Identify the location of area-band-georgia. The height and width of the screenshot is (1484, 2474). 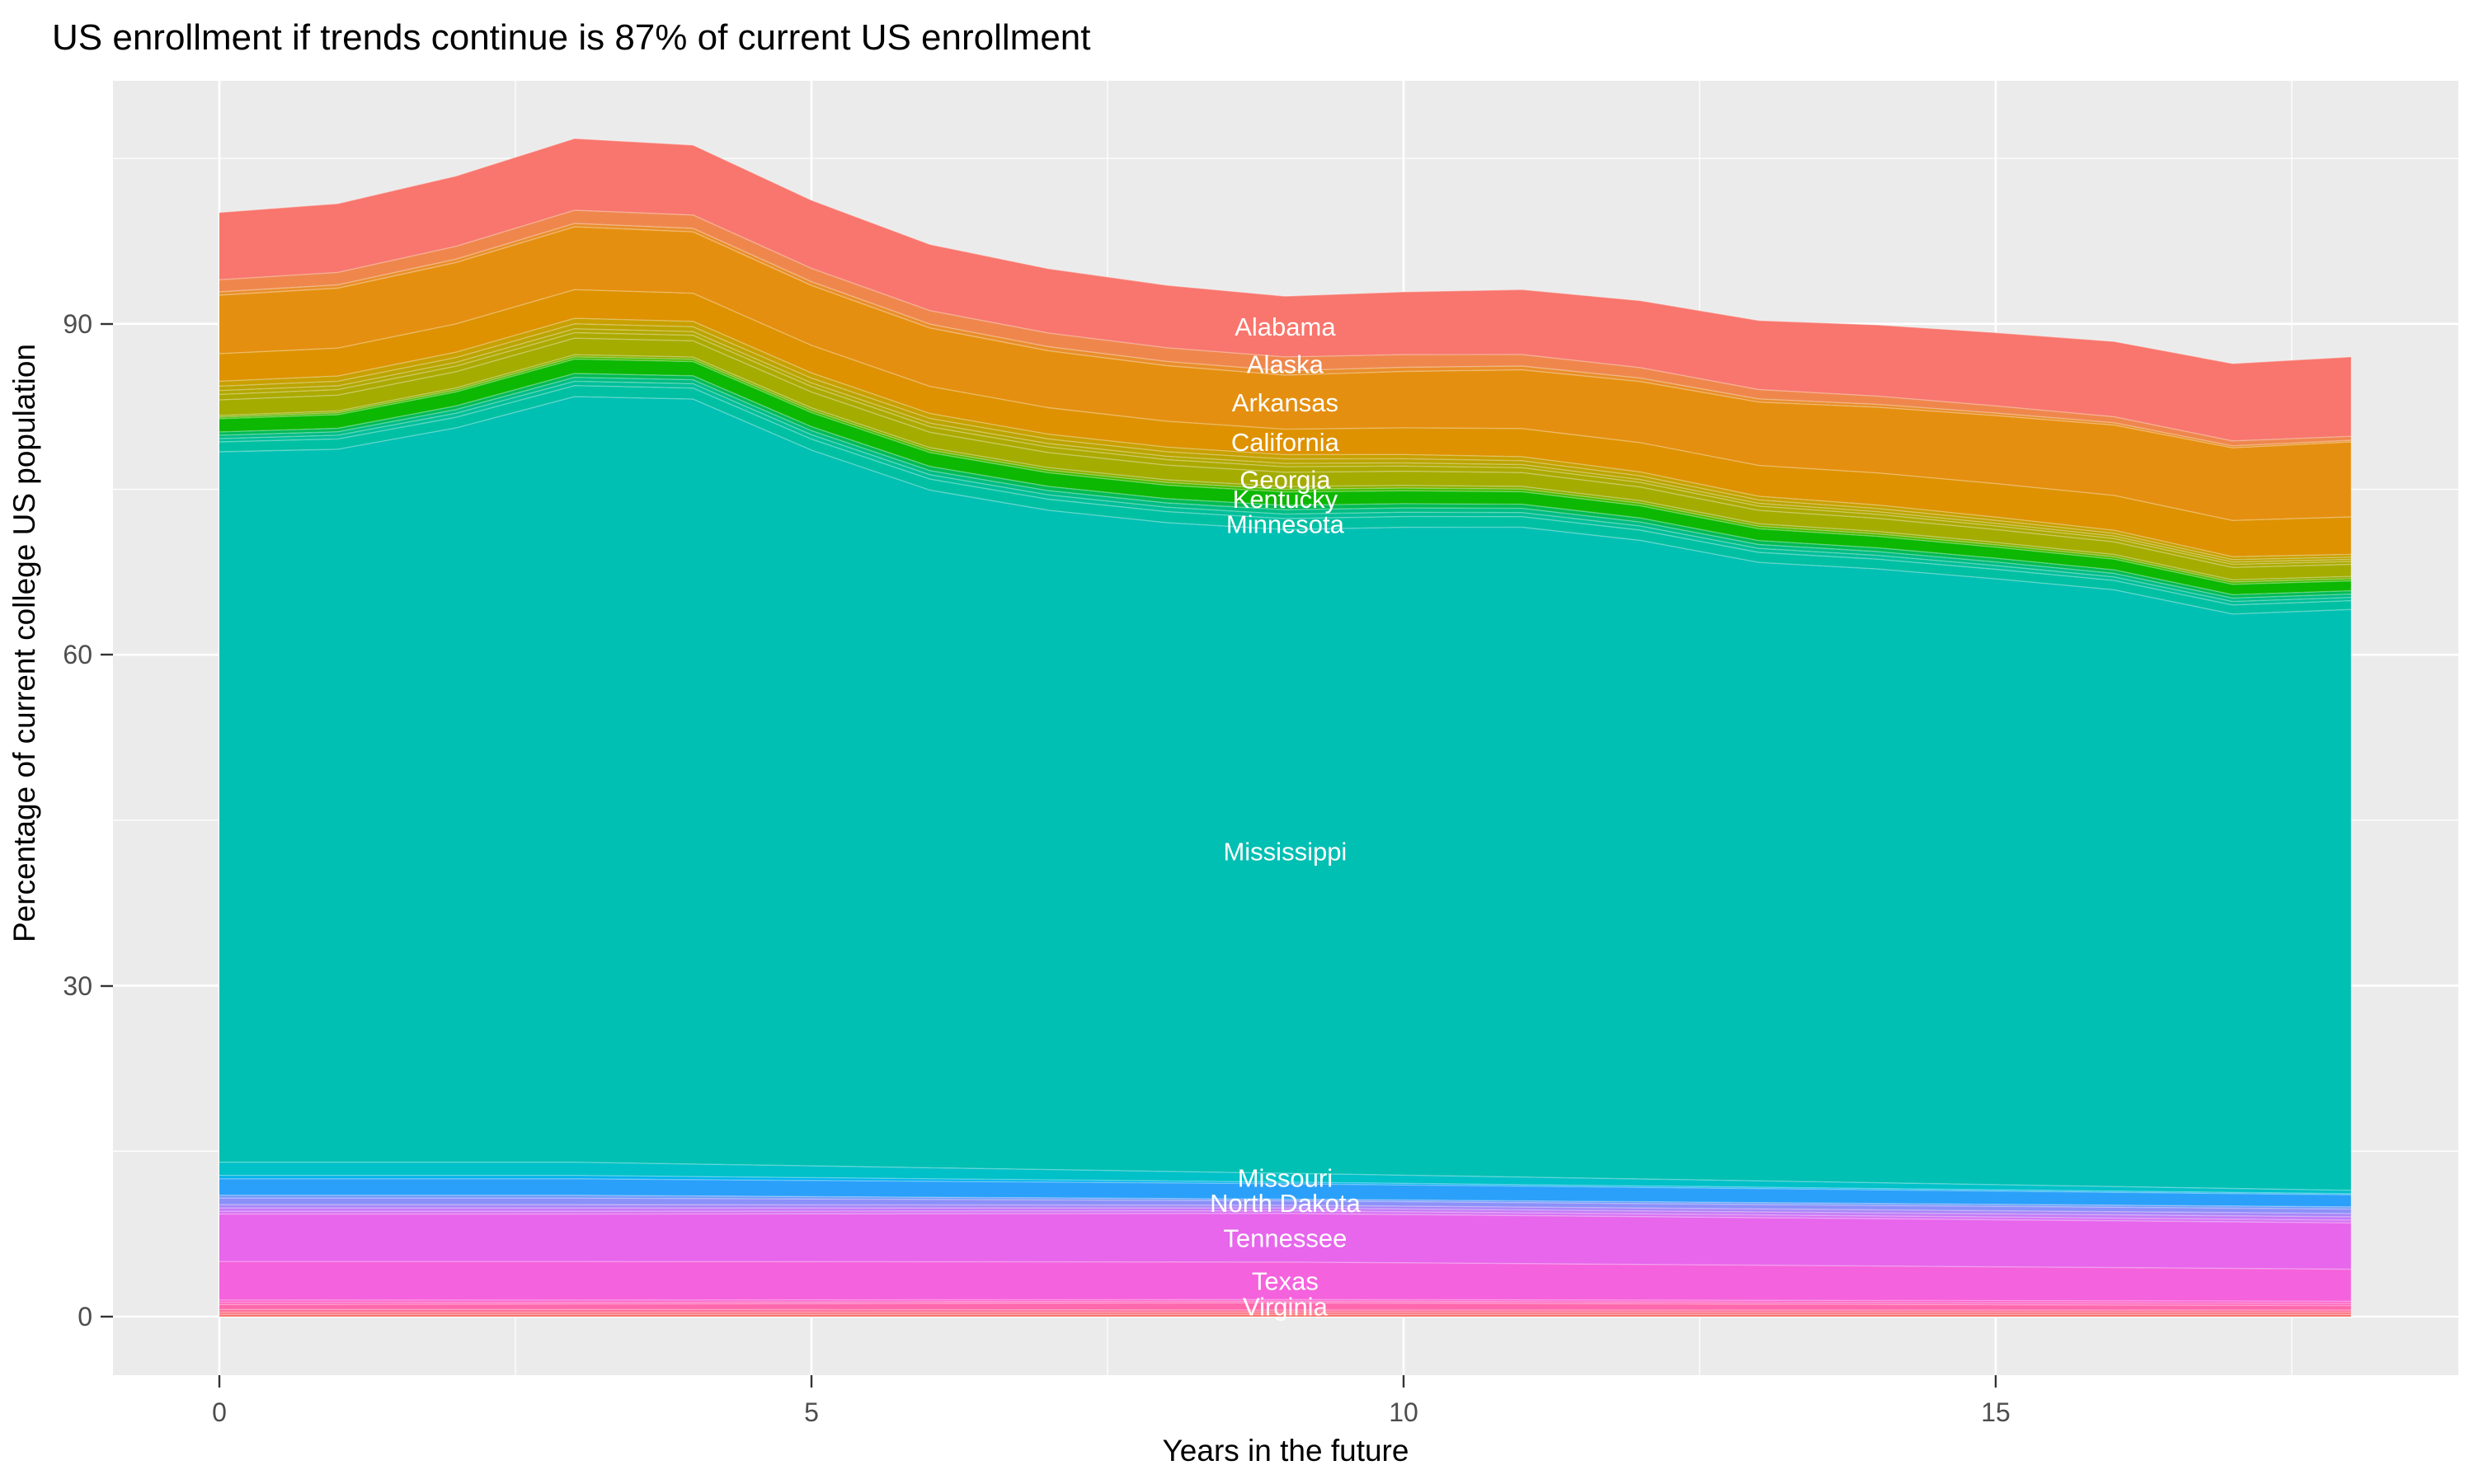
(1285, 459).